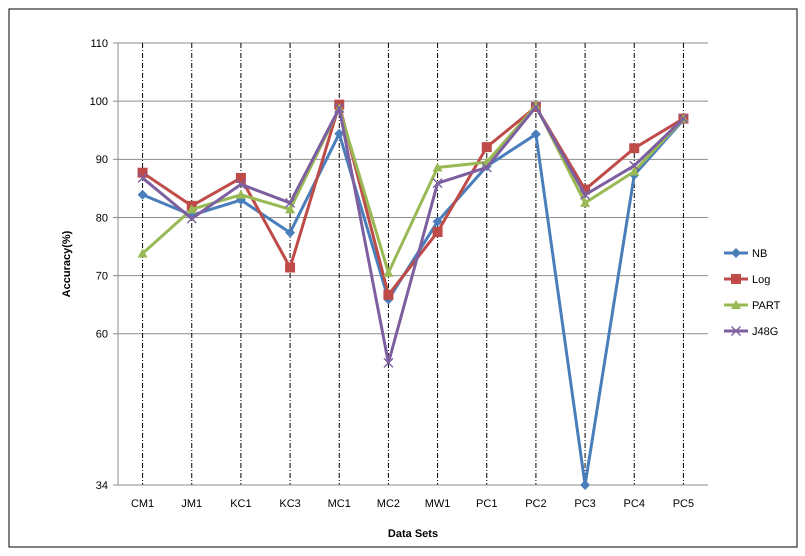 The height and width of the screenshot is (556, 805). I want to click on x-tick-label: PC1, so click(487, 504).